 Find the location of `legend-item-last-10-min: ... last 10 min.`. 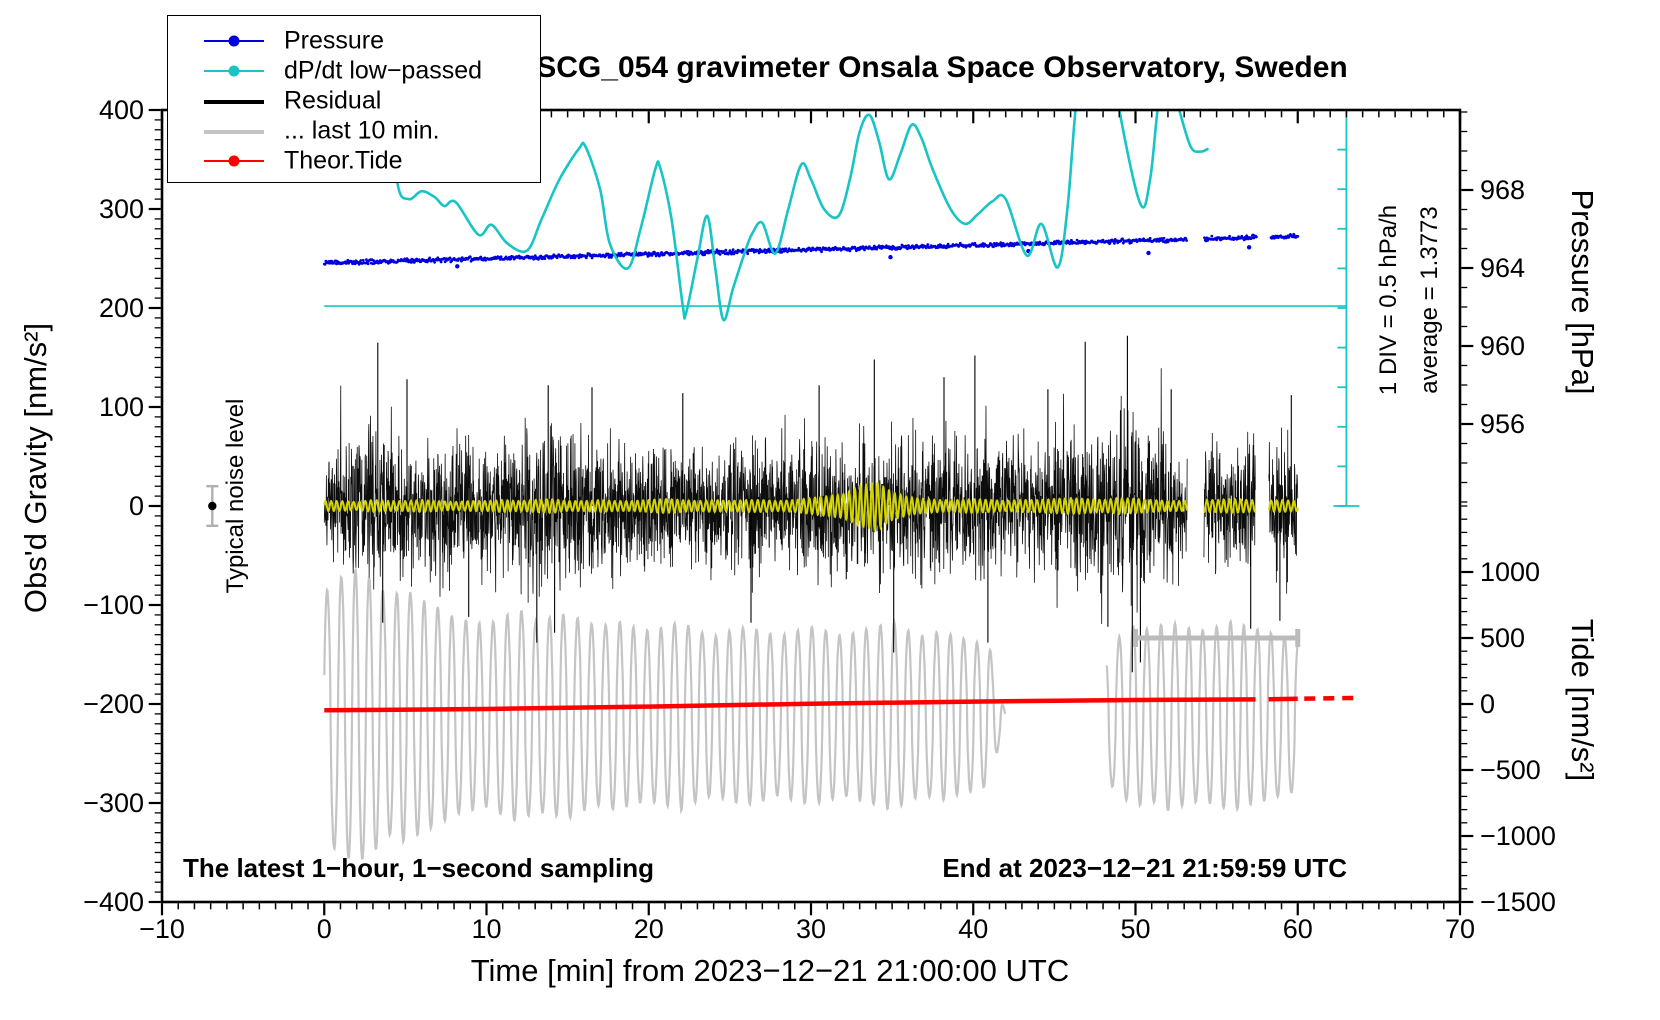

legend-item-last-10-min: ... last 10 min. is located at coordinates (354, 131).